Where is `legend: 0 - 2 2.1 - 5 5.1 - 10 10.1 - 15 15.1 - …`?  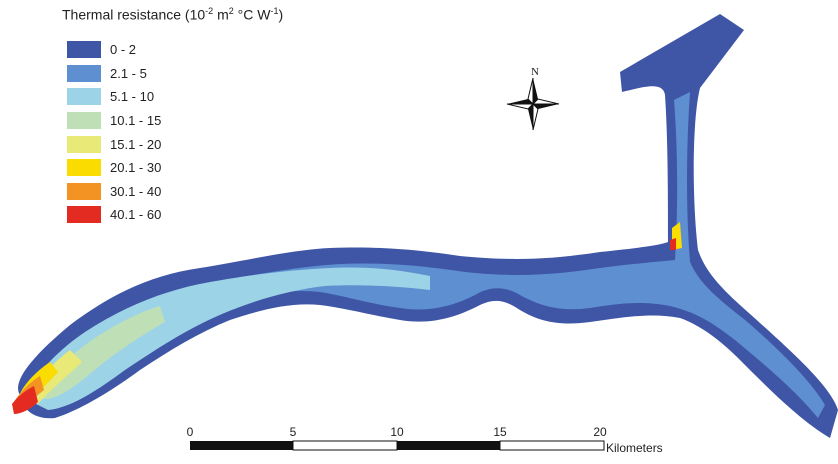
legend: 0 - 2 2.1 - 5 5.1 - 10 10.1 - 15 15.1 - … is located at coordinates (114, 132).